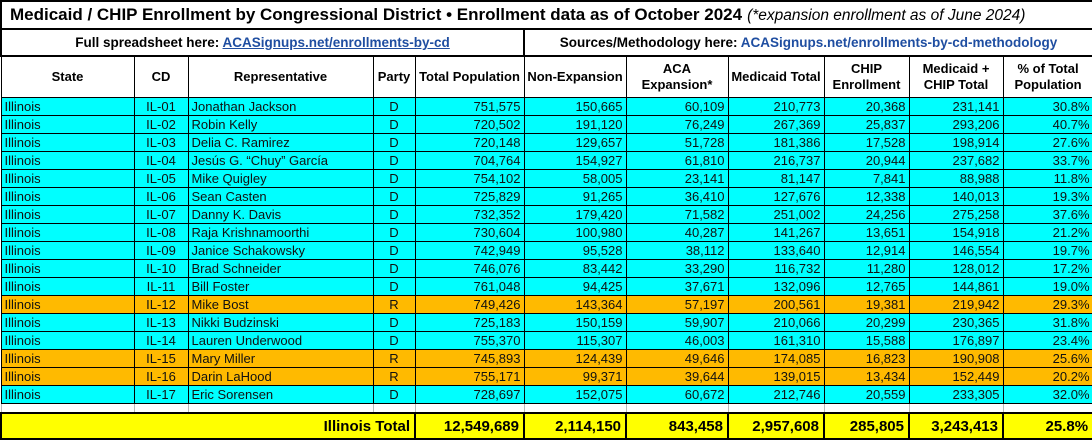 The image size is (1092, 444). Describe the element at coordinates (866, 232) in the screenshot. I see `cell-chip-enrollment: 13,651` at that location.